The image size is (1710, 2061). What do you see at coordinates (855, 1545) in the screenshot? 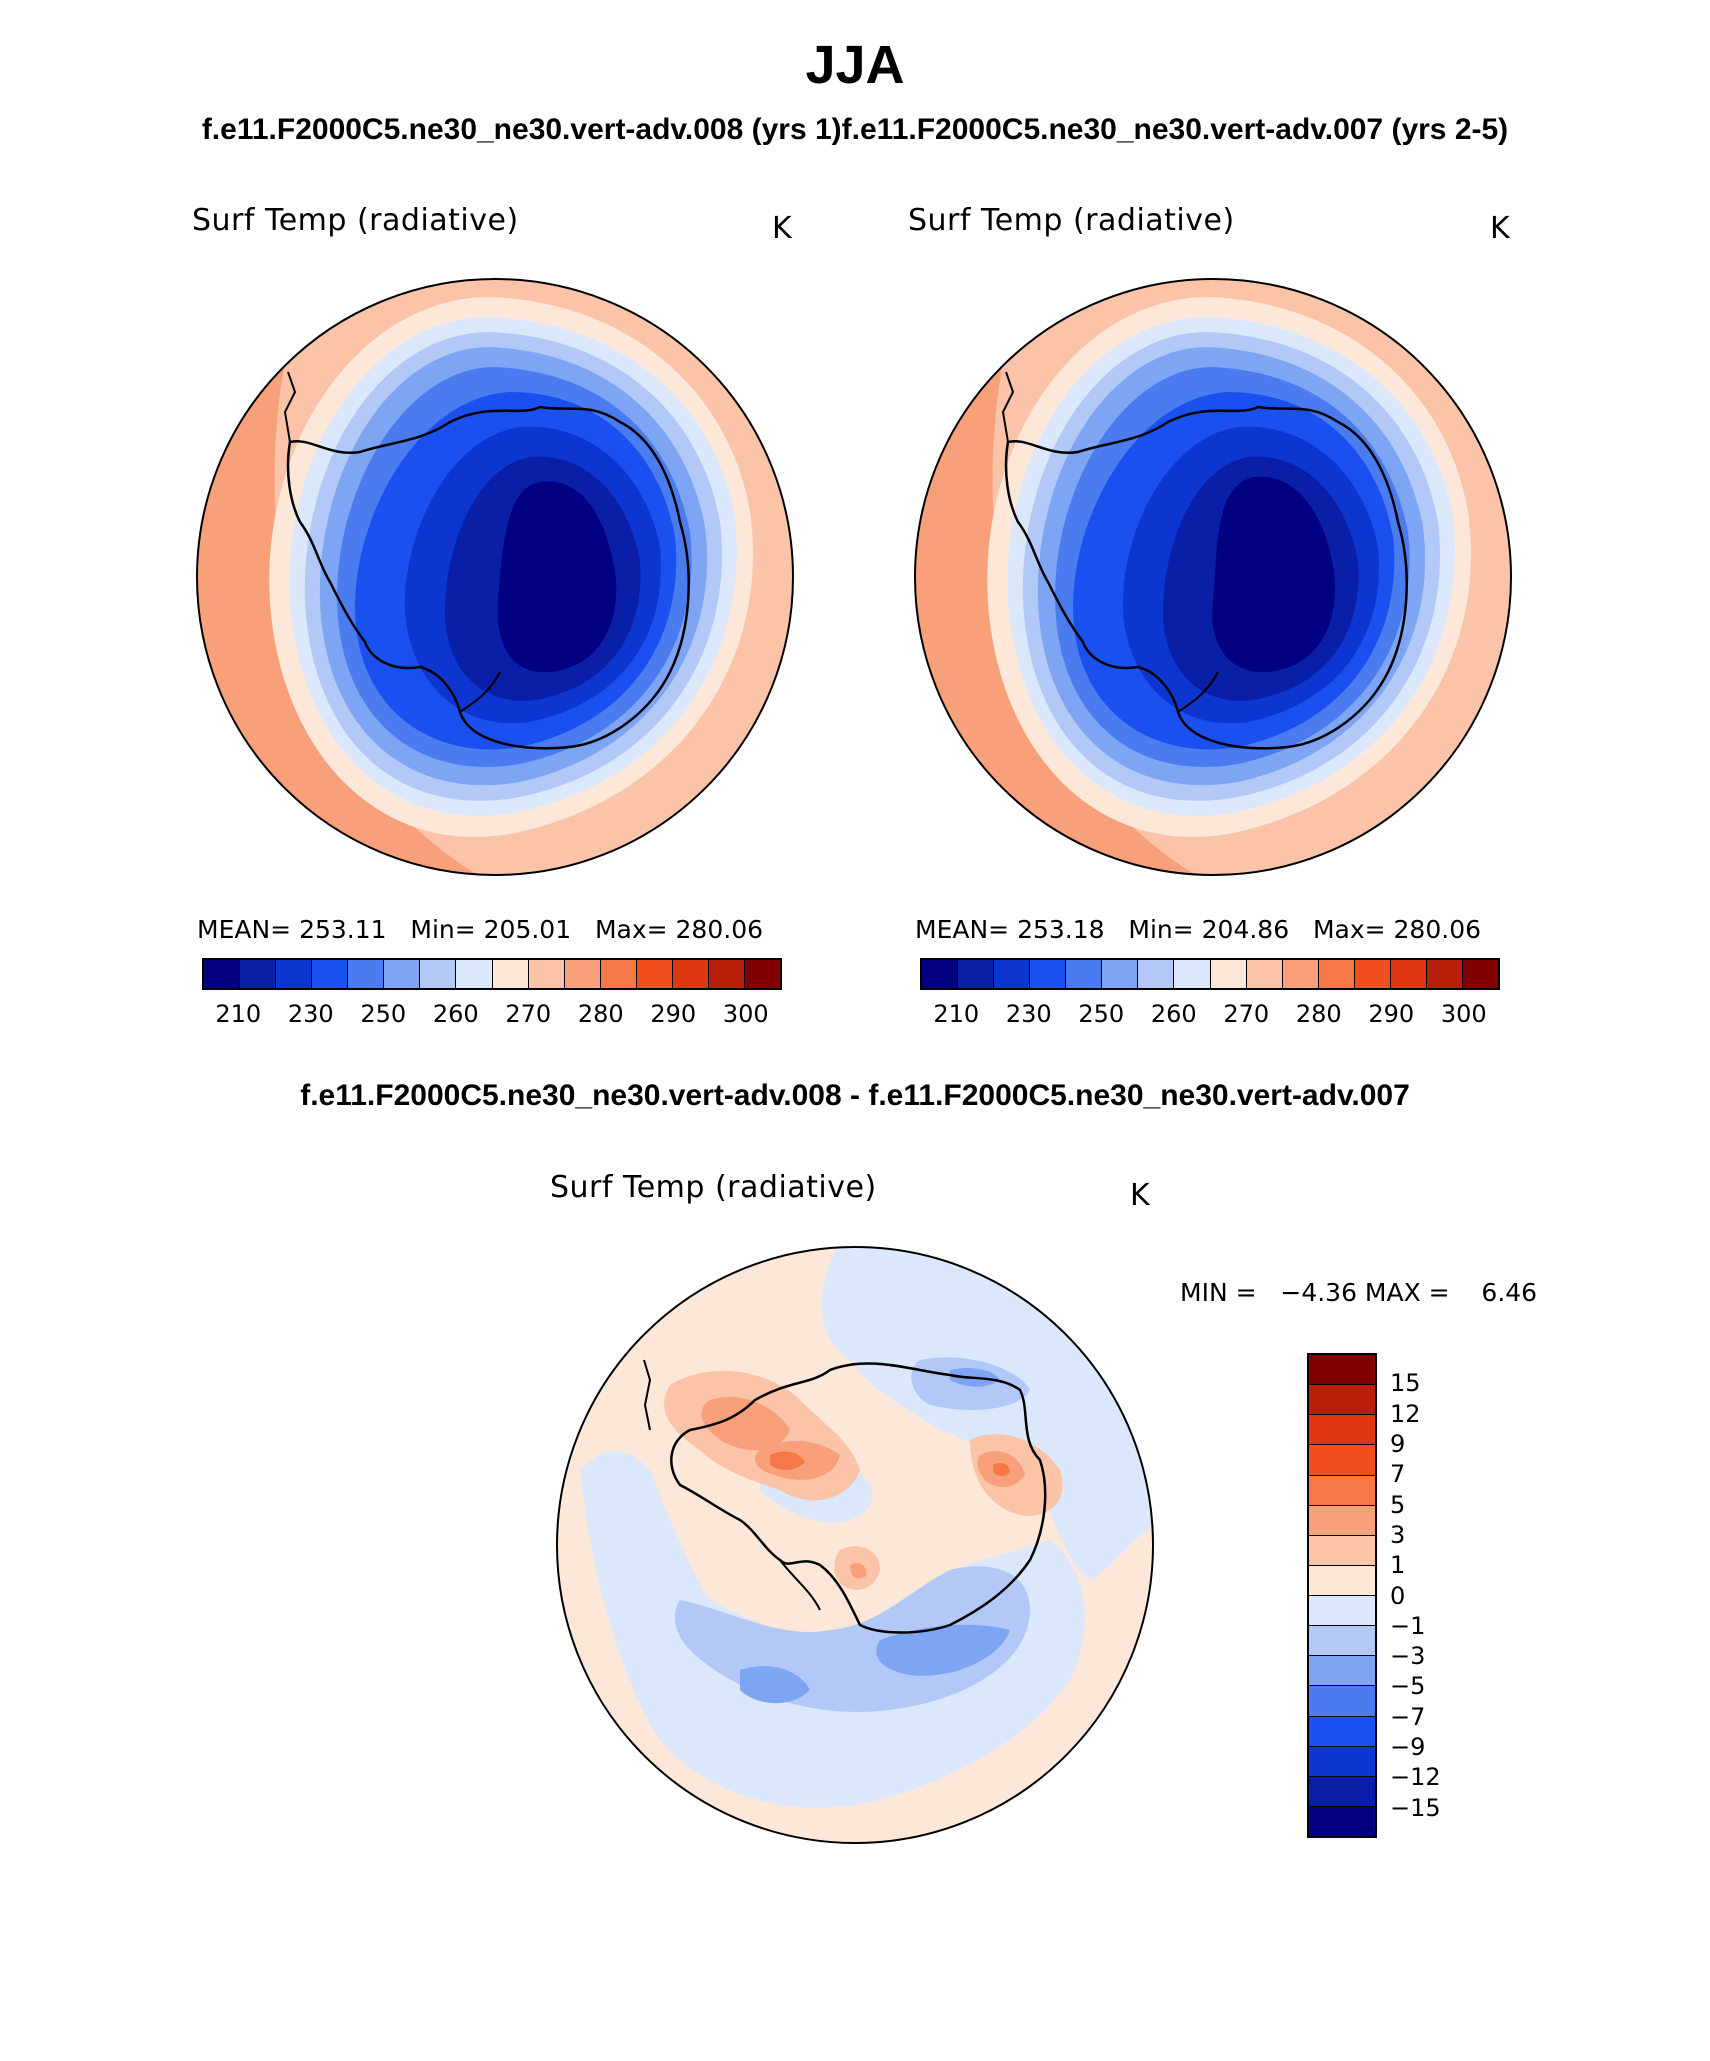
I see `diff-polar-map` at bounding box center [855, 1545].